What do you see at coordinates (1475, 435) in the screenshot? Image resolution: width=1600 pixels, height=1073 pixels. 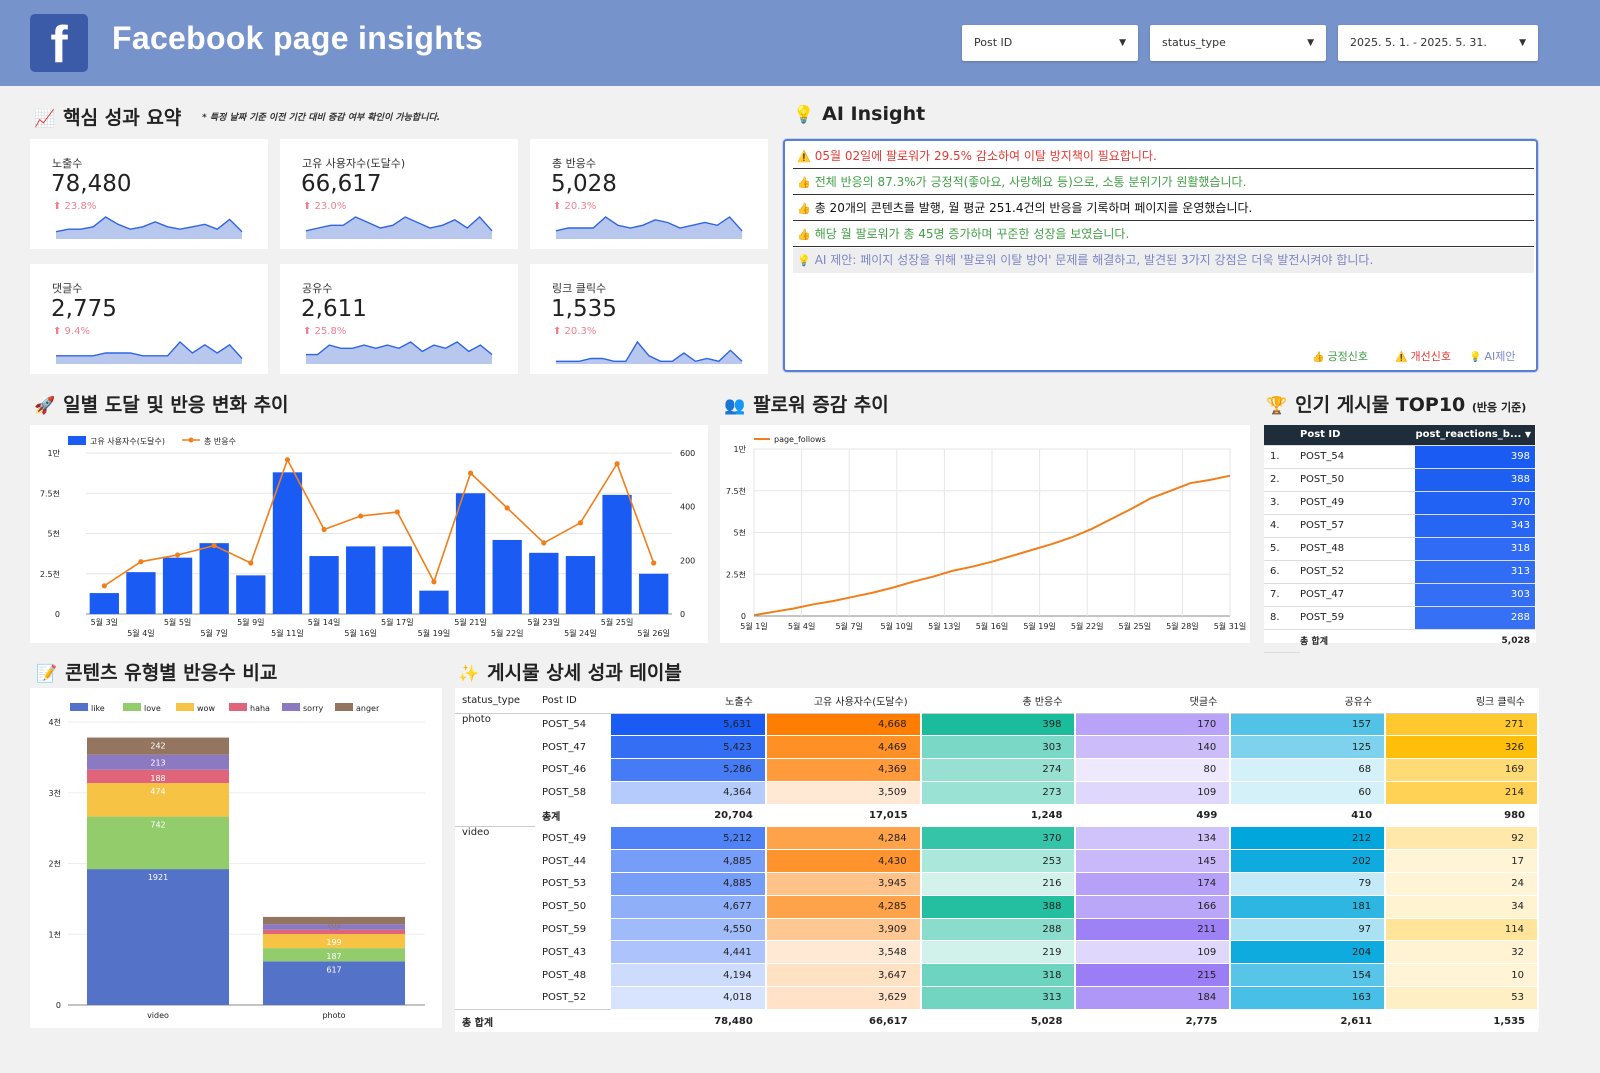 I see `top10-col-reactions: post_reactions_b... ▼` at bounding box center [1475, 435].